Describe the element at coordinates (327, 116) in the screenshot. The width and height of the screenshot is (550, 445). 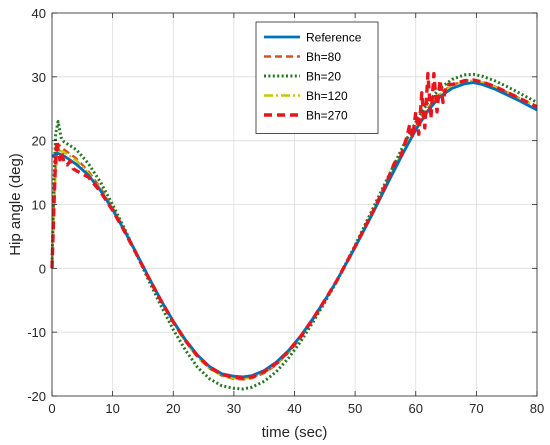
I see `legend-label: Bh=270` at that location.